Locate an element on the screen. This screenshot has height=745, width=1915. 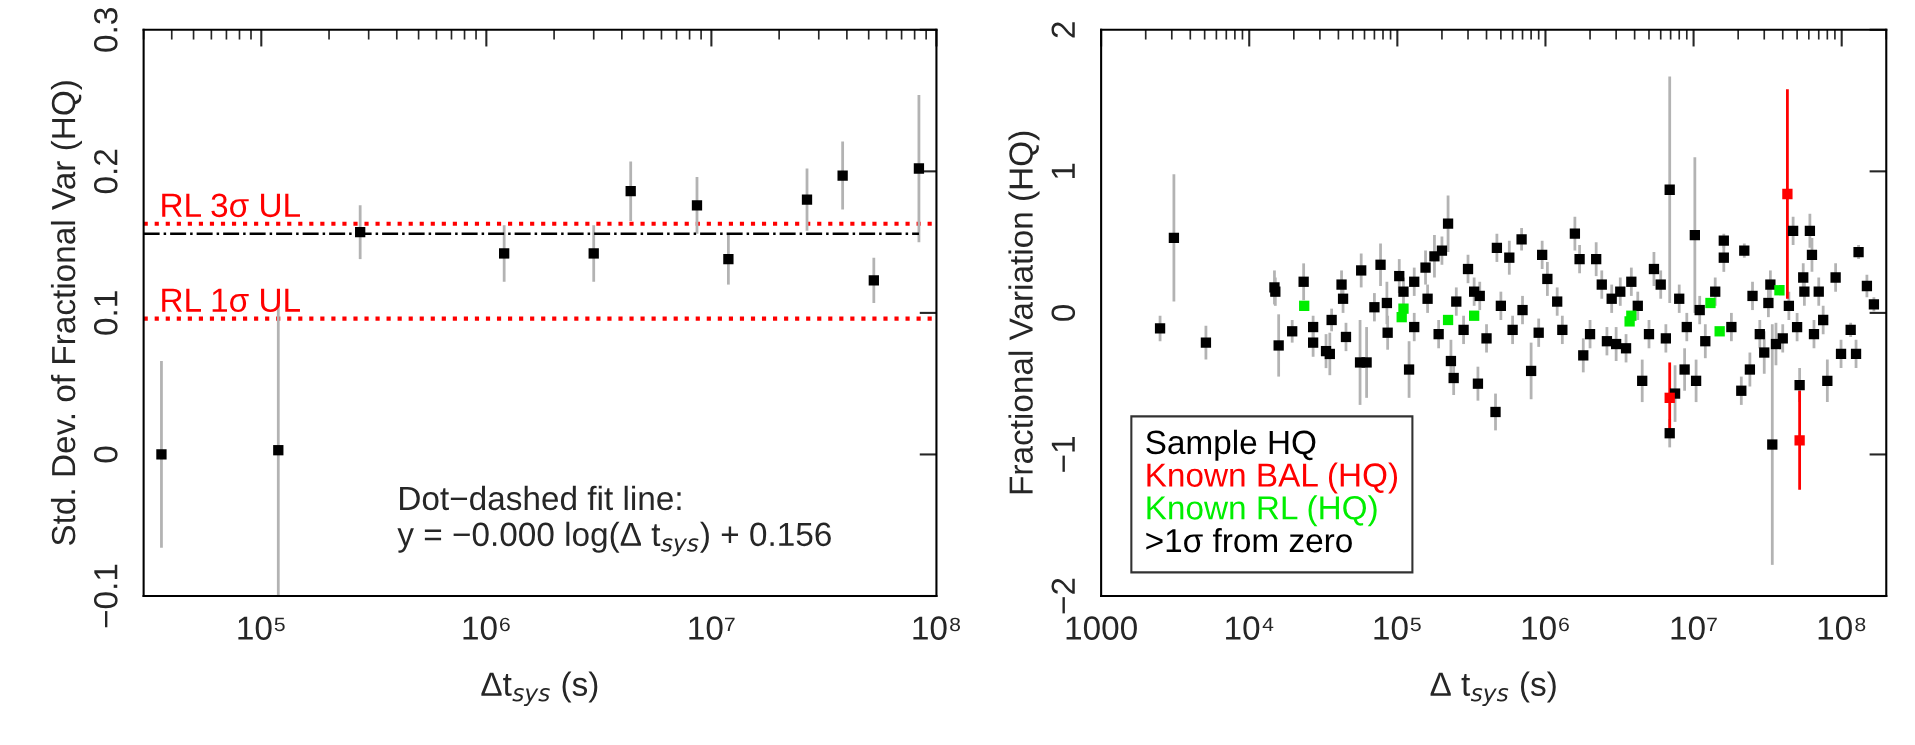
text: Known RL (HQ) is located at coordinates (1262, 511).